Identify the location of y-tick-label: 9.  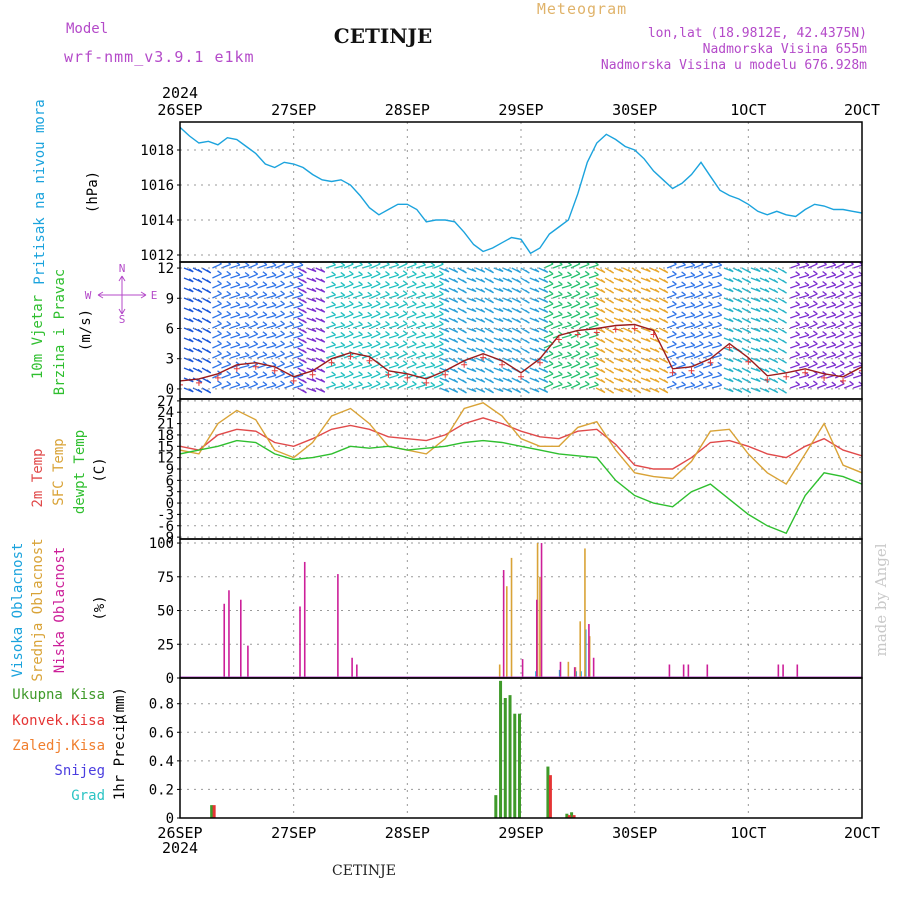
(170, 299).